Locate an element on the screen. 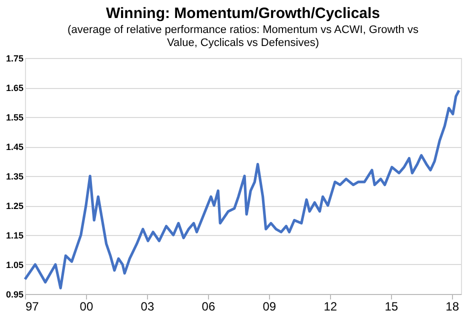 This screenshot has width=473, height=320. y-tick-label: 1.15 is located at coordinates (15, 235).